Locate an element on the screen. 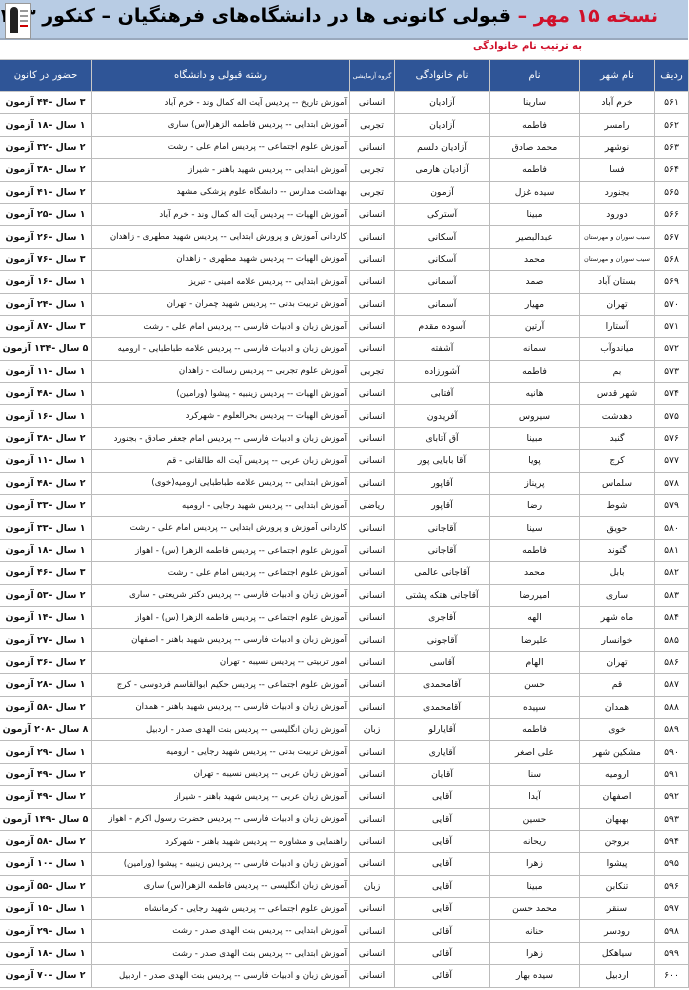 The width and height of the screenshot is (689, 990). cell-city: قم is located at coordinates (618, 685).